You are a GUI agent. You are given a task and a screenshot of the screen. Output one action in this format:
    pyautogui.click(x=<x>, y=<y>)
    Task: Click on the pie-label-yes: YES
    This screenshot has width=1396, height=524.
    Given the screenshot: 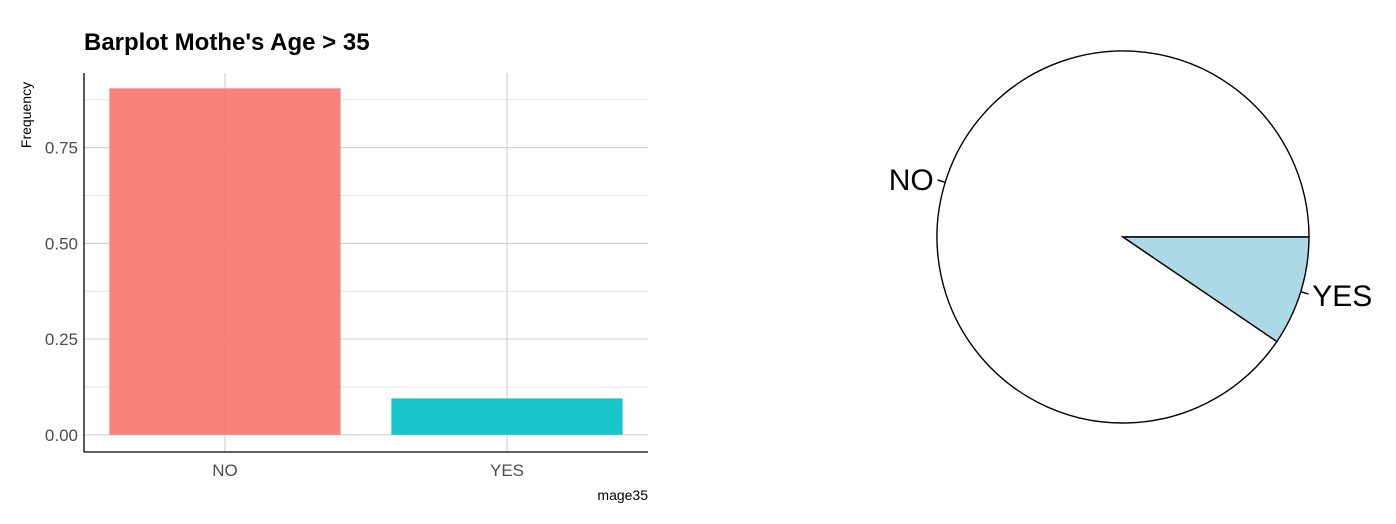 What is the action you would take?
    pyautogui.click(x=1342, y=296)
    